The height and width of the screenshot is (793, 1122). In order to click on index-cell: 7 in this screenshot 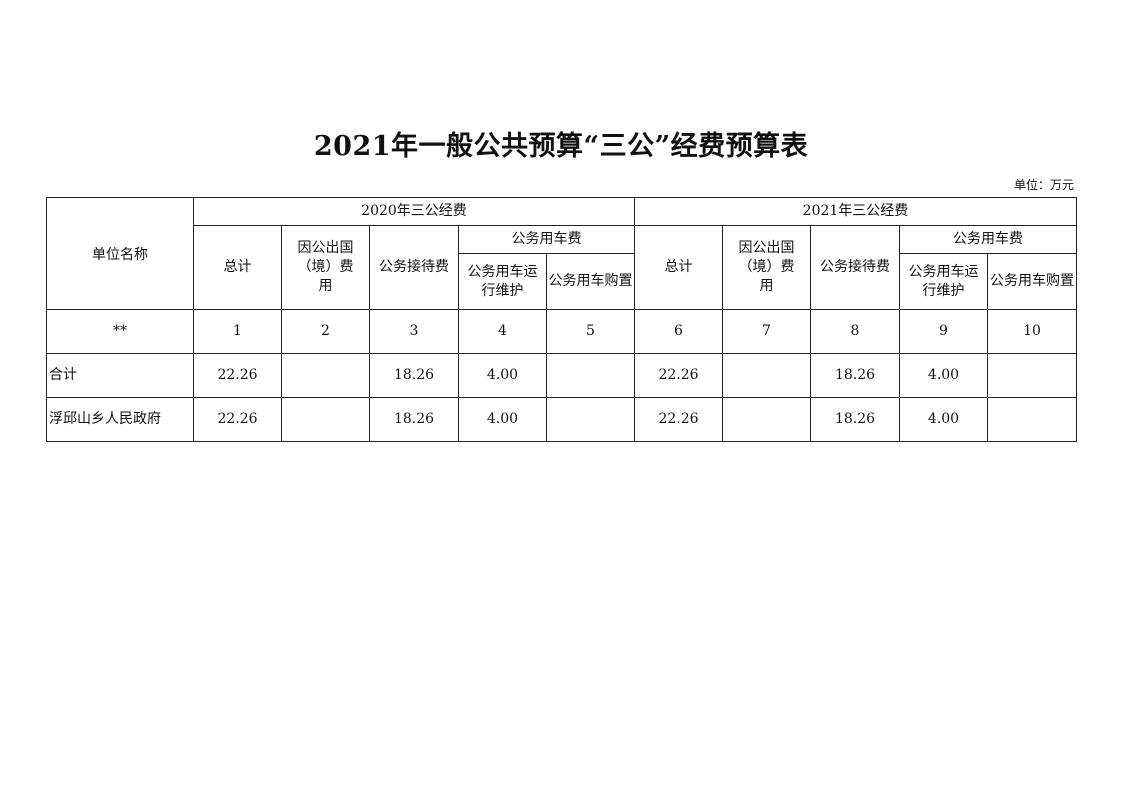, I will do `click(766, 331)`.